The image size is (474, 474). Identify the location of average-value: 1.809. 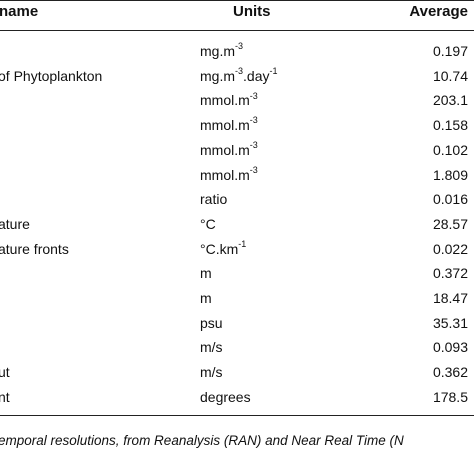
(450, 174).